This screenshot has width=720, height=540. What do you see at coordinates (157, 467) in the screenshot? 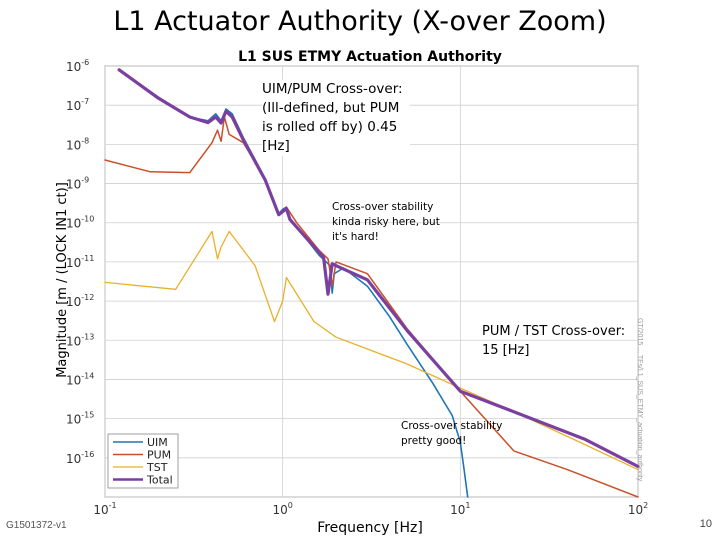
I see `legend-label-tst: TST` at bounding box center [157, 467].